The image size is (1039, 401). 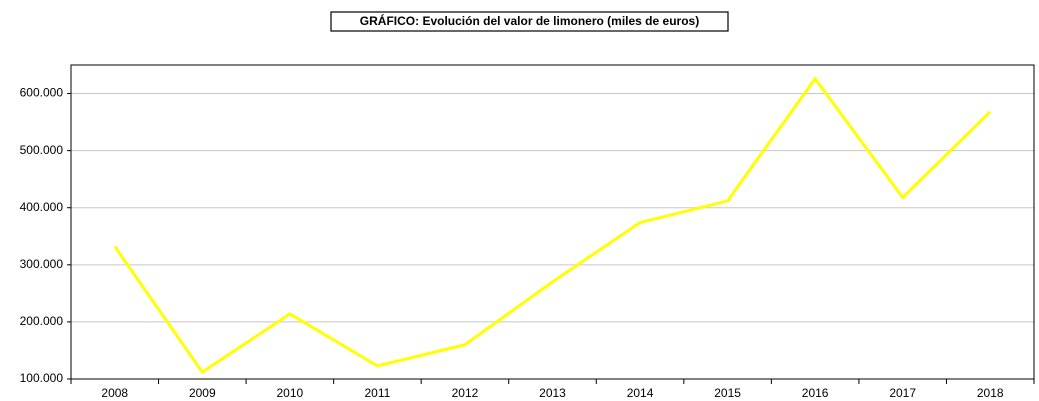 I want to click on y-tick-label: 400.000, so click(x=42, y=207).